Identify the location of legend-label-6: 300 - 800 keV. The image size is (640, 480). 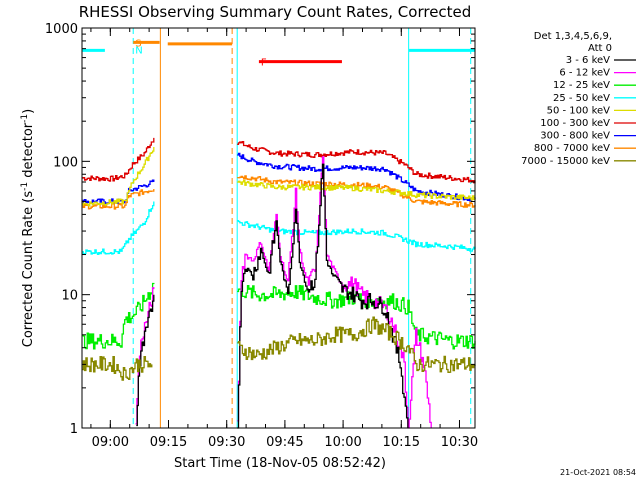
(575, 136).